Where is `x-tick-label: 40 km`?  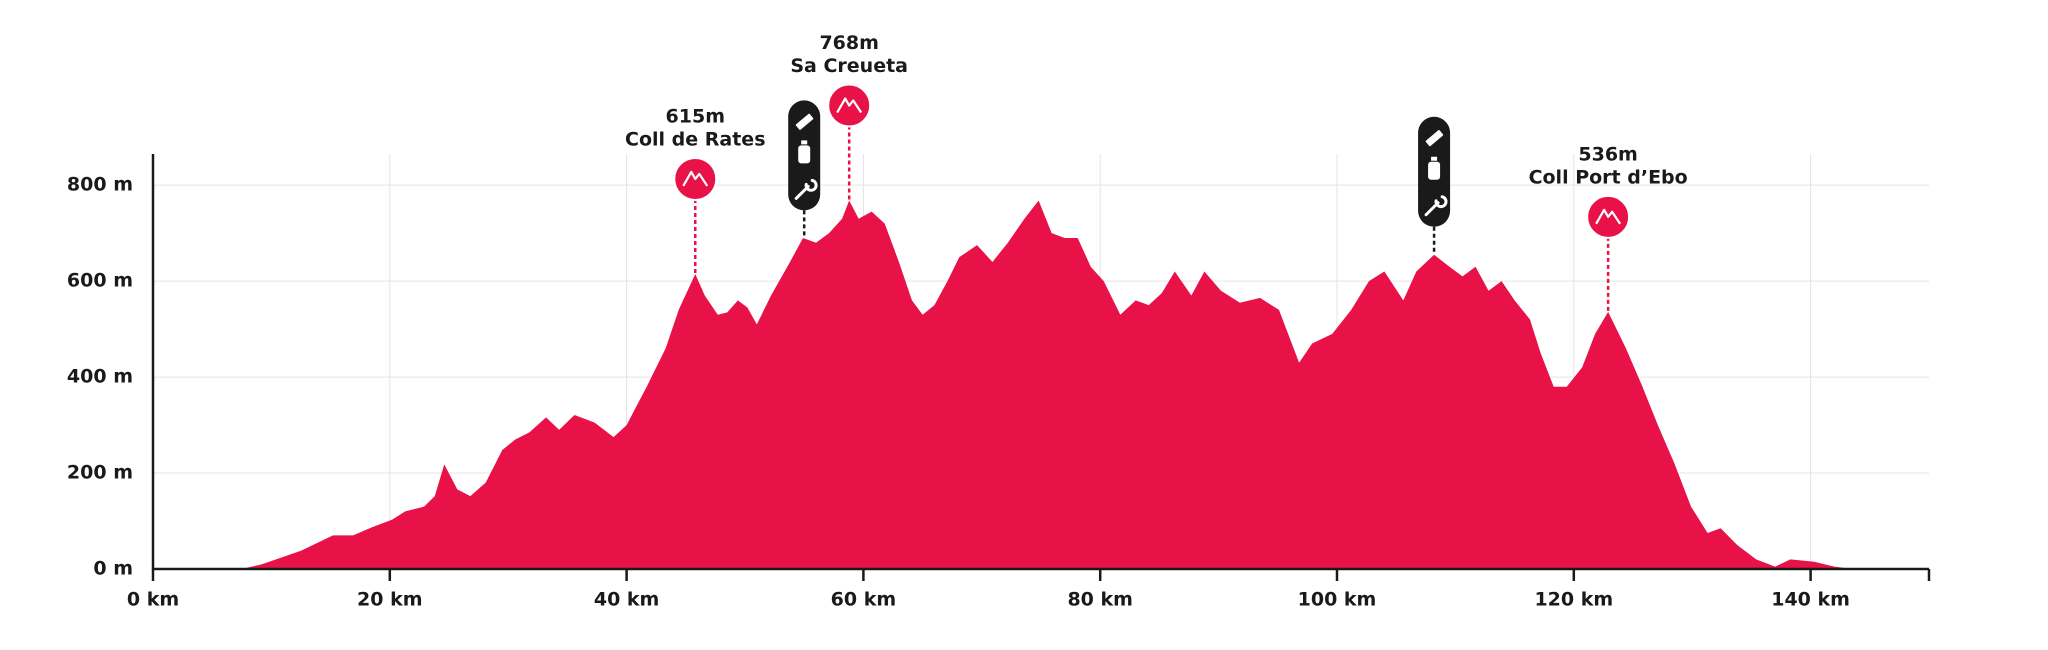 x-tick-label: 40 km is located at coordinates (627, 600).